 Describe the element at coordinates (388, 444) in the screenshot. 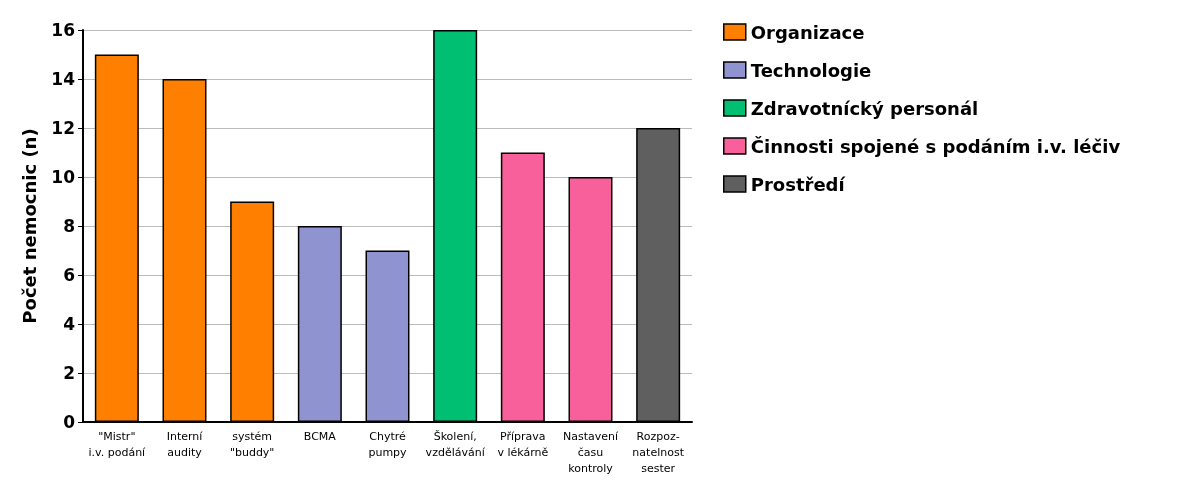

I see `x-tick-label: Chytré pumpy` at that location.